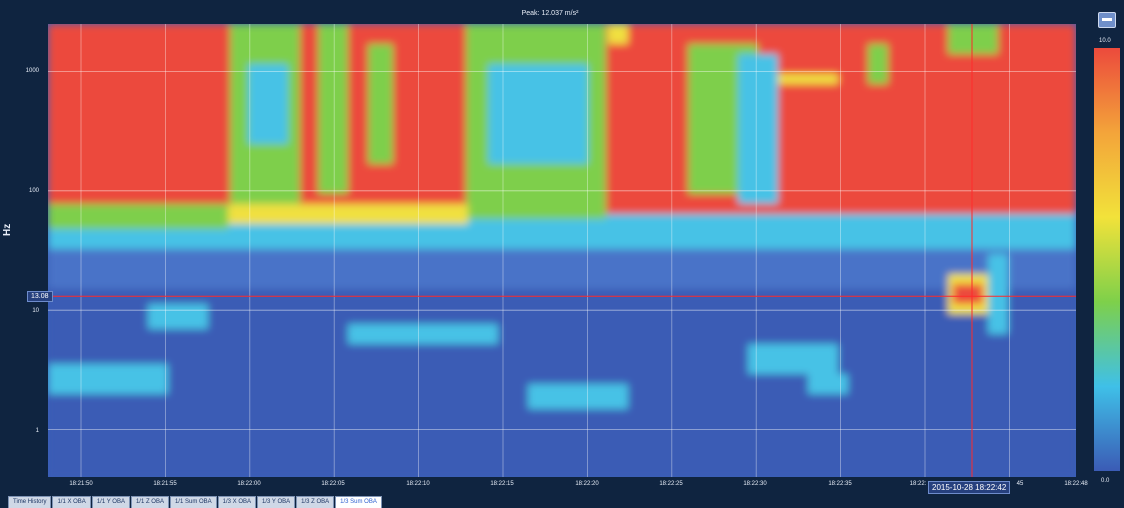 The image size is (1124, 508). What do you see at coordinates (276, 502) in the screenshot?
I see `tab-6: 1/3 Y OBA` at bounding box center [276, 502].